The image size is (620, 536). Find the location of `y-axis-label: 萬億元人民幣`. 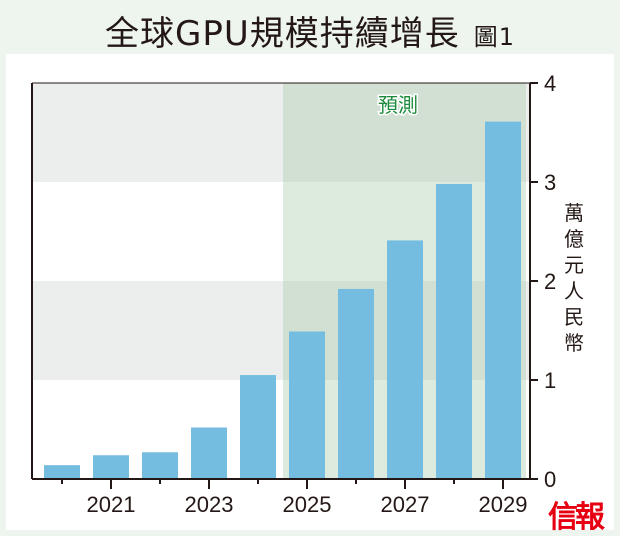

y-axis-label: 萬億元人民幣 is located at coordinates (574, 278).